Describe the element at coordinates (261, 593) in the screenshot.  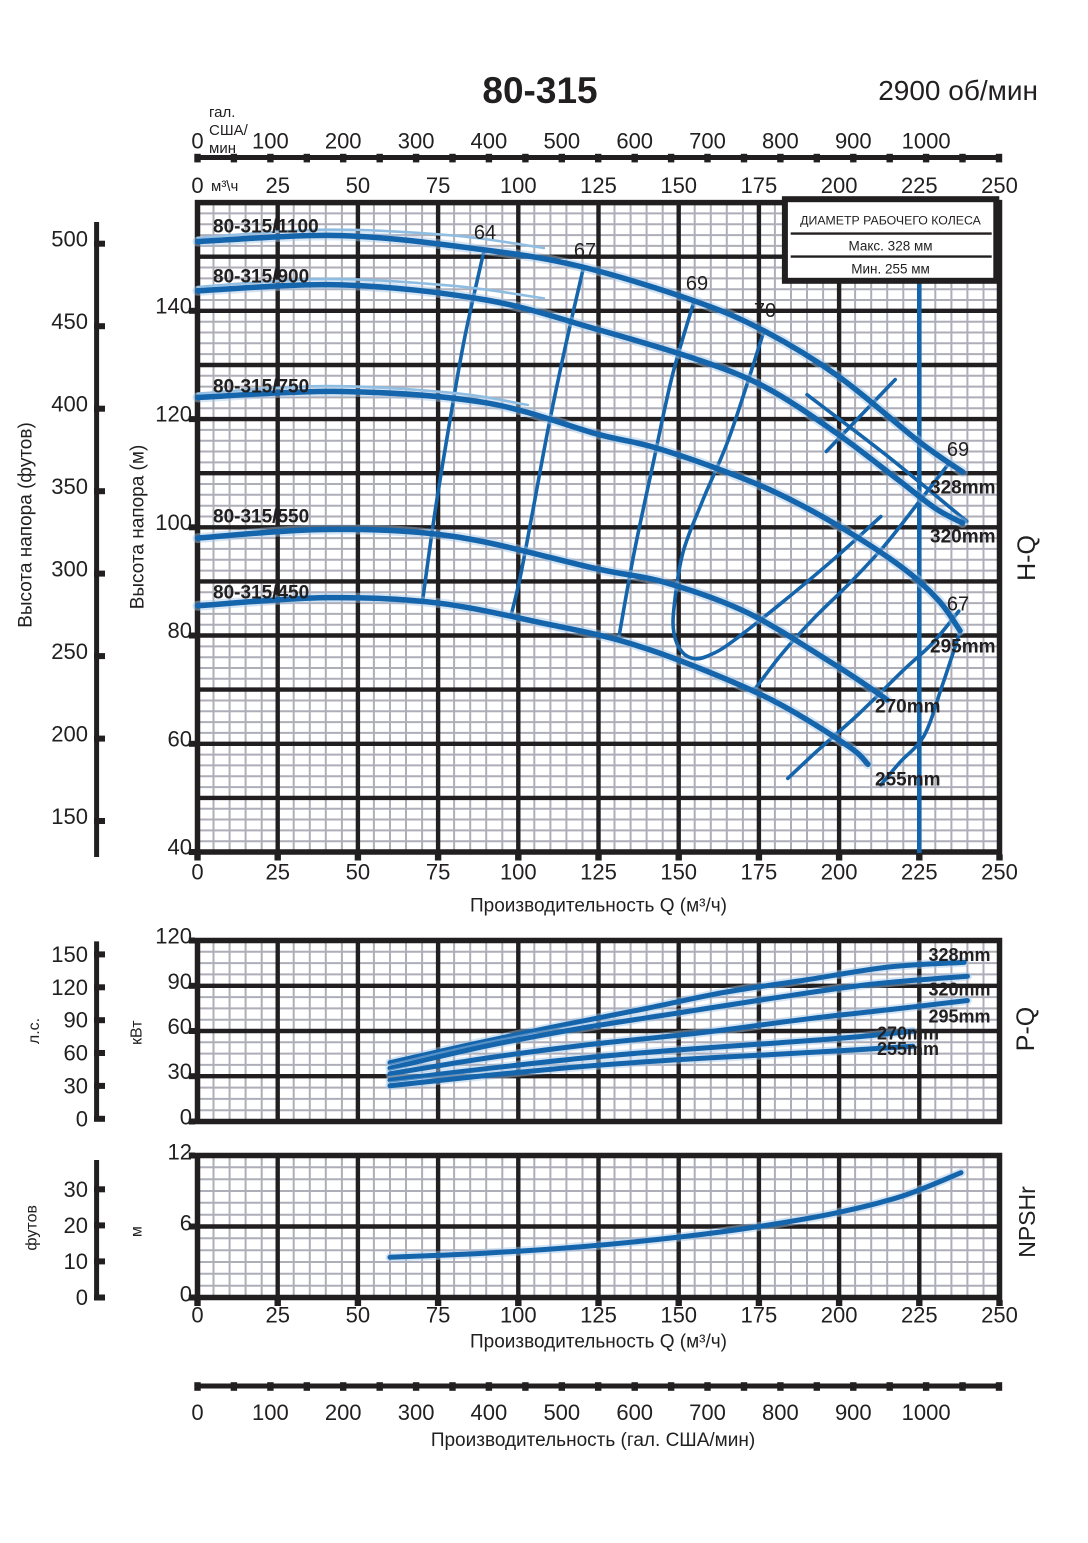
I see `svg-text: 80-315/450` at that location.